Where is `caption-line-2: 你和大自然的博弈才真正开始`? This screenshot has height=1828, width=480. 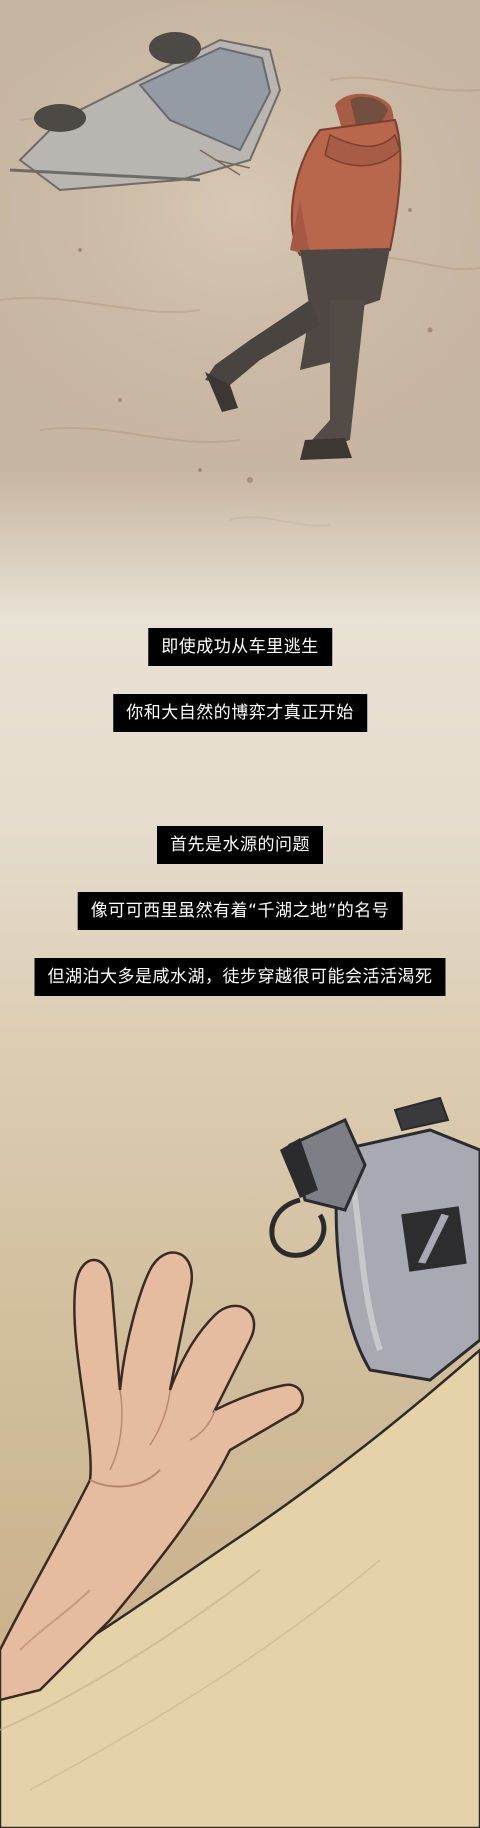 caption-line-2: 你和大自然的博弈才真正开始 is located at coordinates (240, 713).